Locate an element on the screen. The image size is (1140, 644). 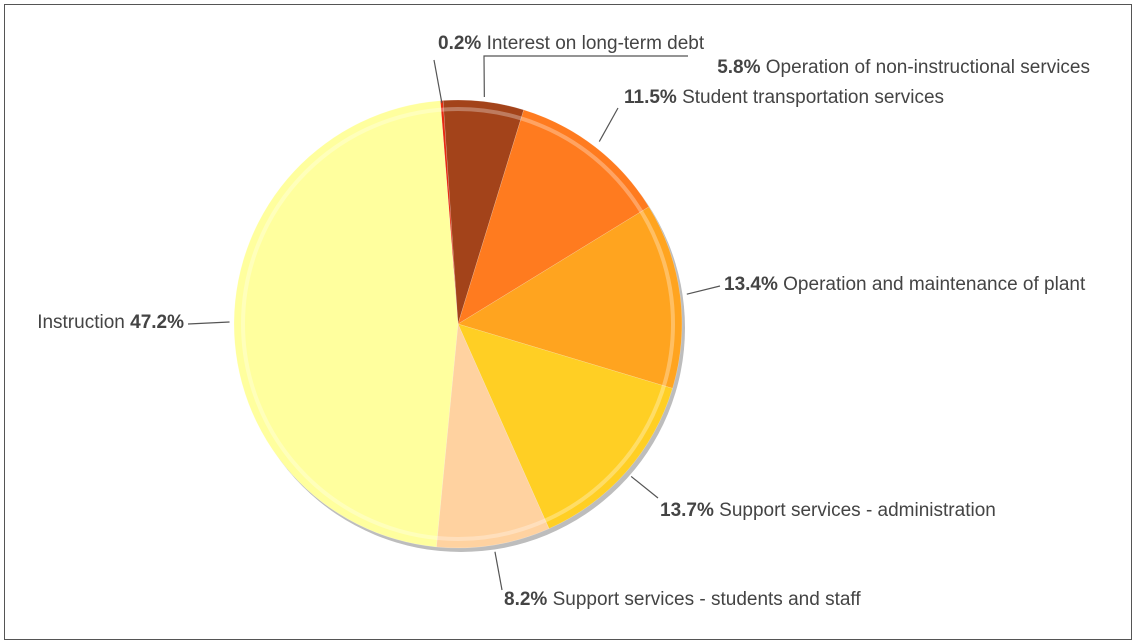
slice-name: Student transportation services is located at coordinates (810, 97).